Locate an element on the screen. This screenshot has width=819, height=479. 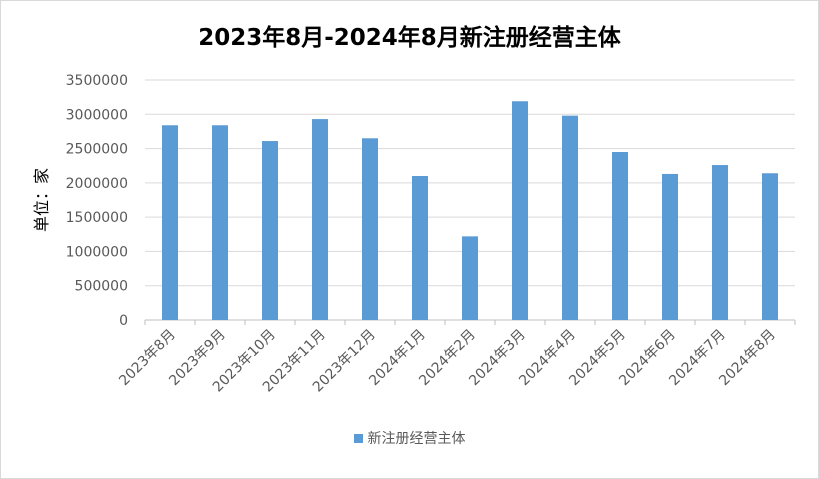
legend-label: 新注册经营主体 is located at coordinates (416, 439).